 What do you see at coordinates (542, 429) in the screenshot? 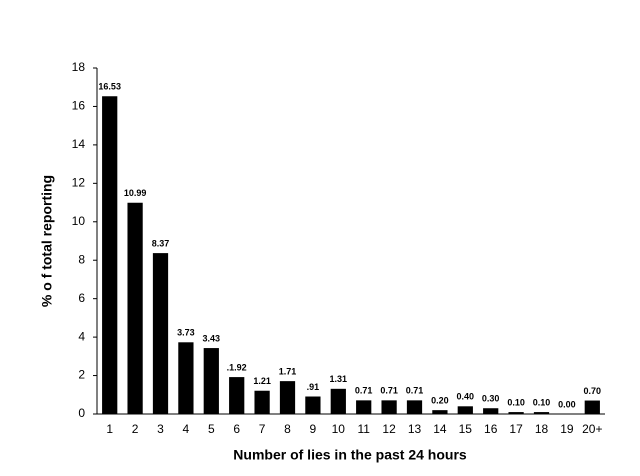
I see `x-tick-label: 18` at bounding box center [542, 429].